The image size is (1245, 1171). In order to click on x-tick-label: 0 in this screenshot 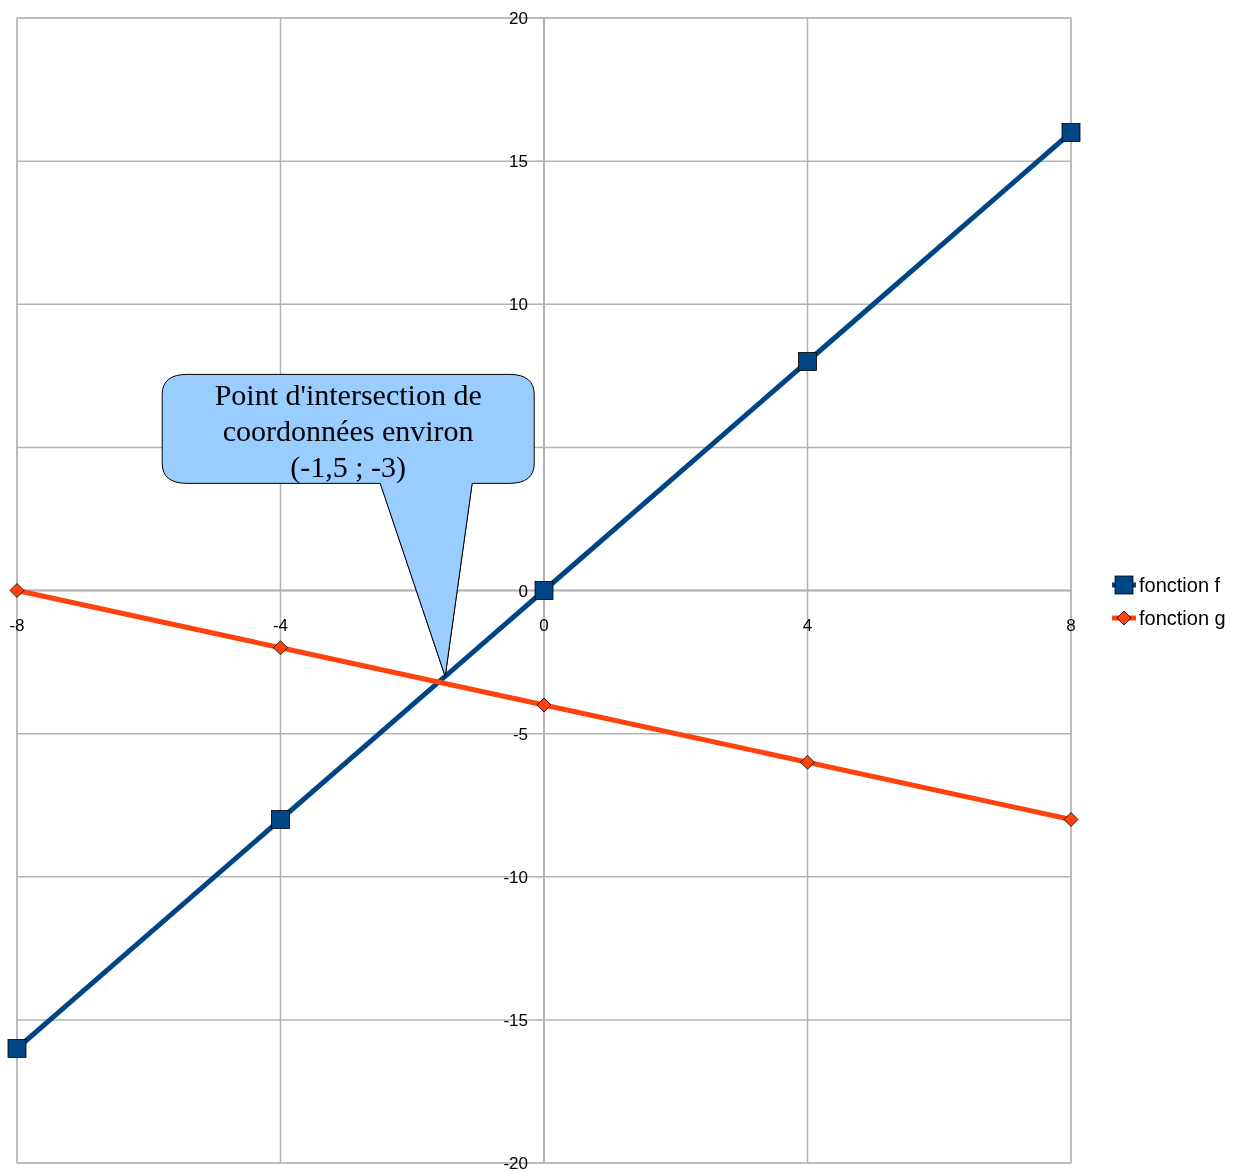, I will do `click(544, 625)`.